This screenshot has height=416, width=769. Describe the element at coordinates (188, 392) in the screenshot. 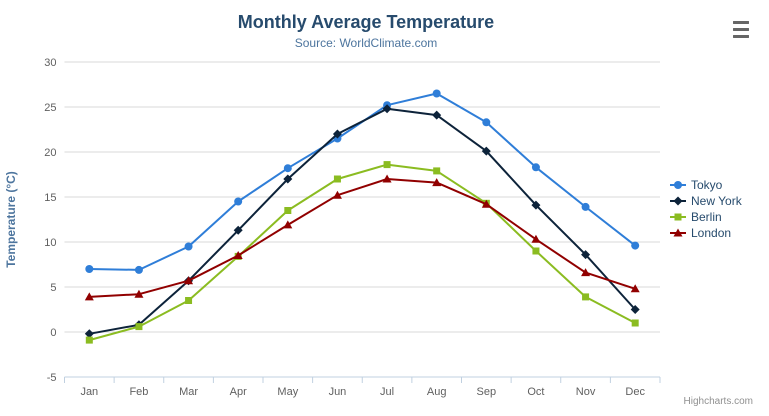

I see `x-axis-label: Mar` at that location.